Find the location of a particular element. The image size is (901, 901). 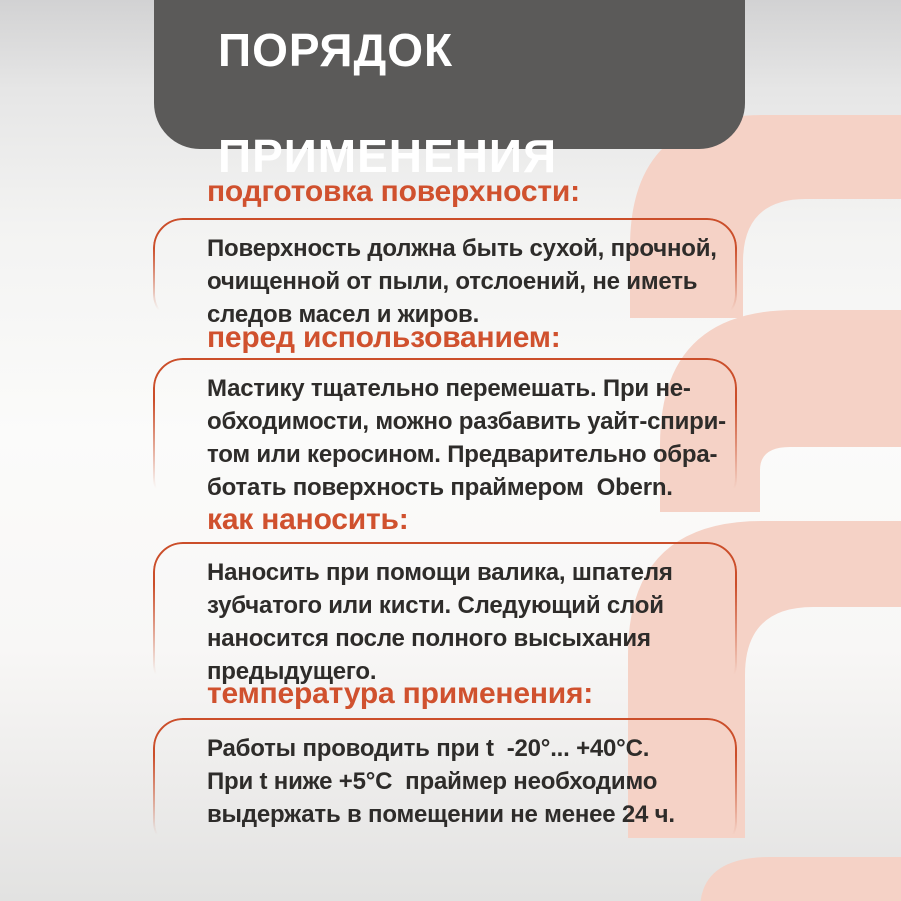

body-line: обходимости, можно разбавить уайт-спири- is located at coordinates (466, 421).